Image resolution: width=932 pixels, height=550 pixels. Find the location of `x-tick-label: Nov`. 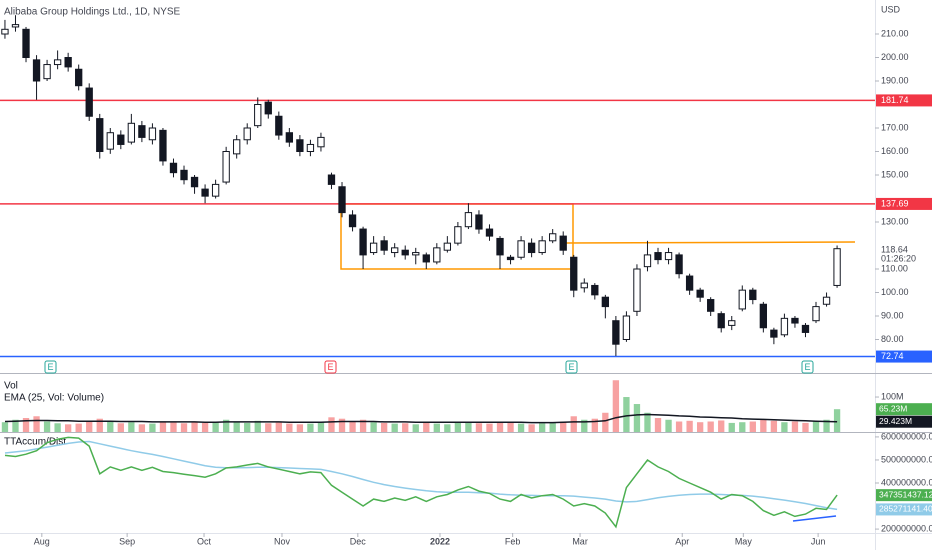

x-tick-label: Nov is located at coordinates (282, 541).